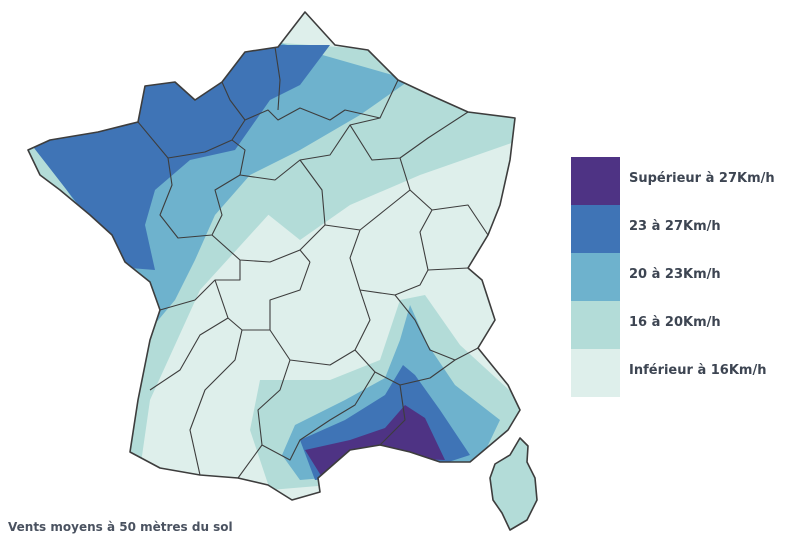  What do you see at coordinates (513, 484) in the screenshot?
I see `corsica` at bounding box center [513, 484].